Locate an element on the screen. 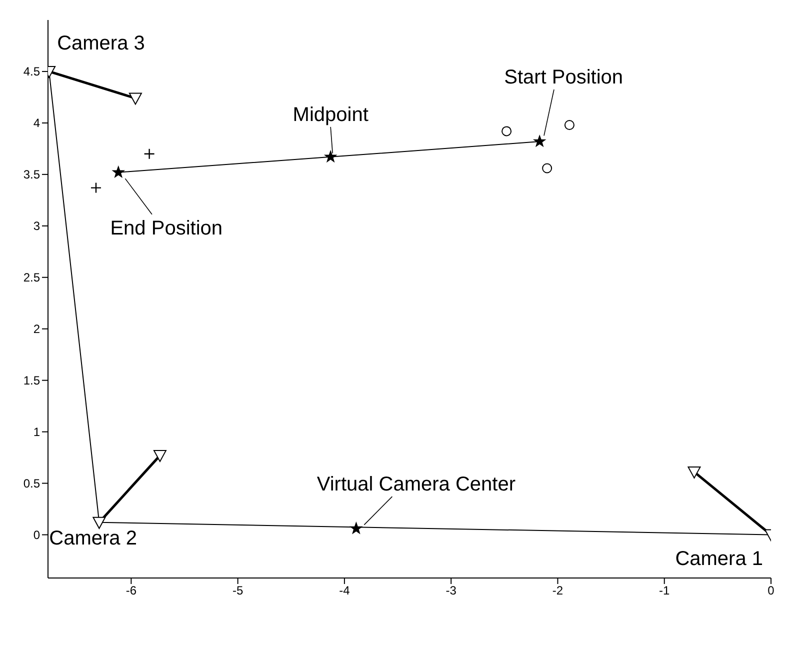 The width and height of the screenshot is (791, 646). x-tick-label: -5 is located at coordinates (238, 591).